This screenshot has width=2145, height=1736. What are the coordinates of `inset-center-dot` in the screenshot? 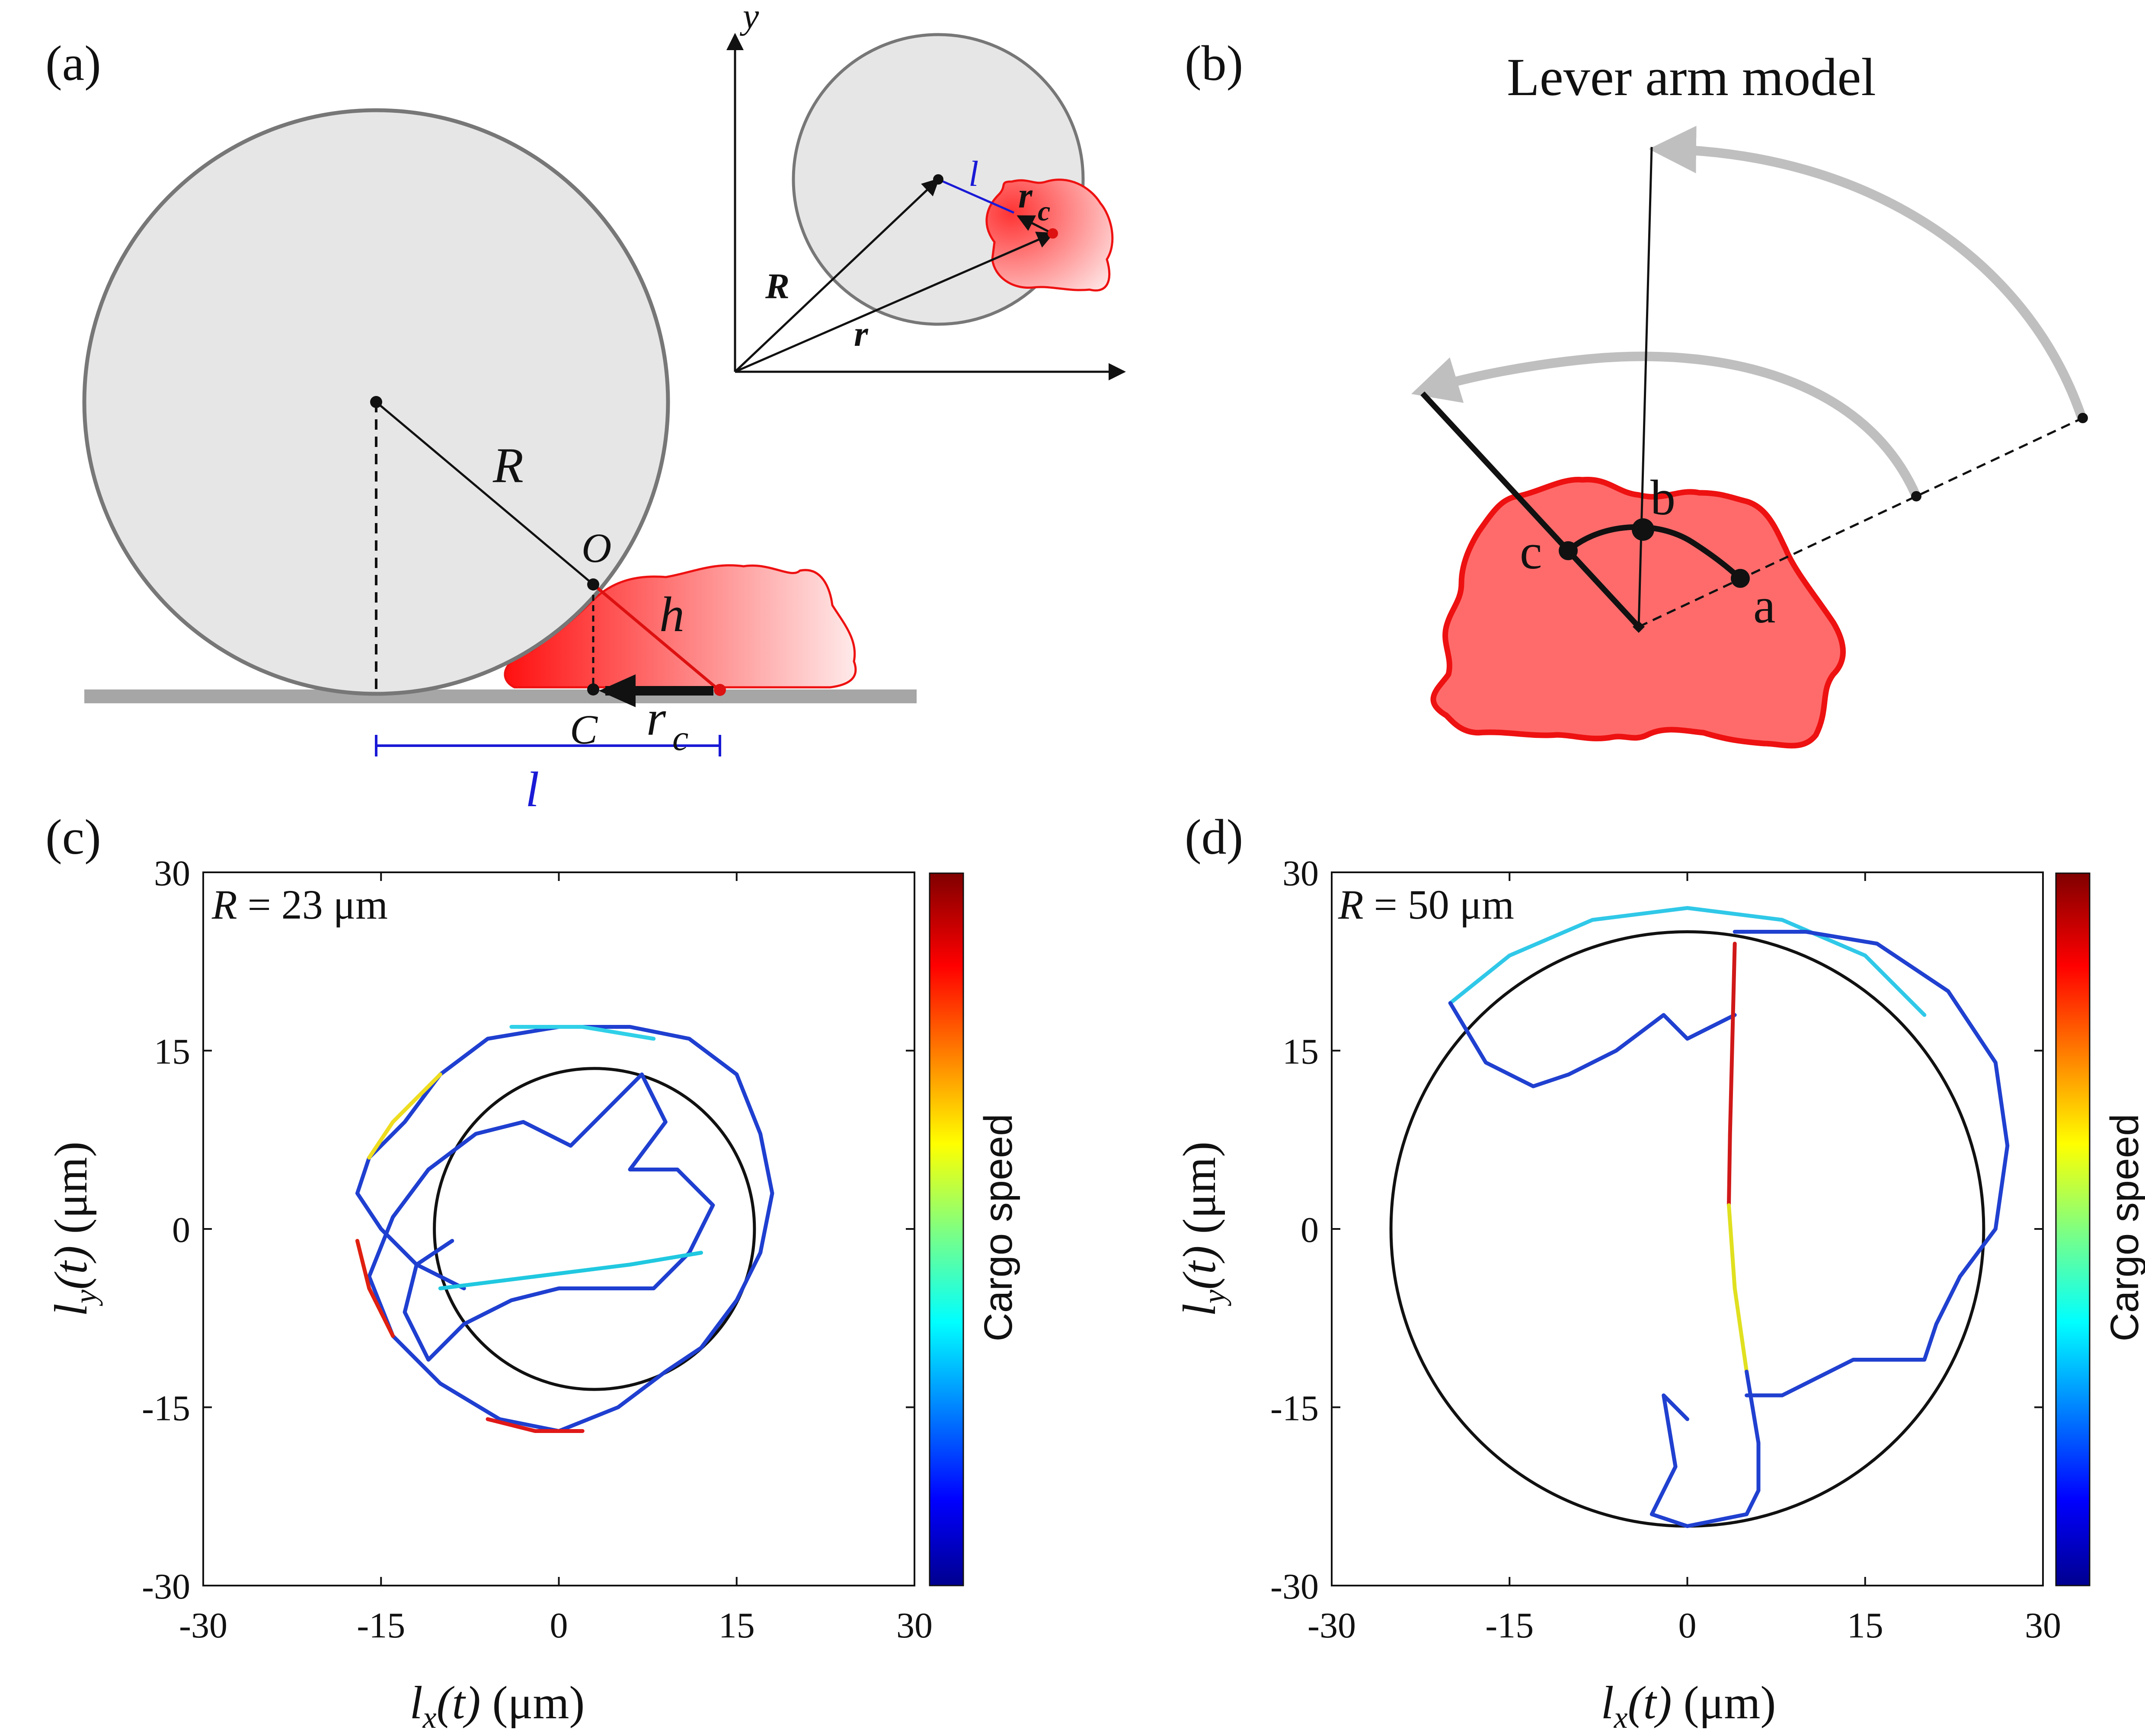 It's located at (938, 179).